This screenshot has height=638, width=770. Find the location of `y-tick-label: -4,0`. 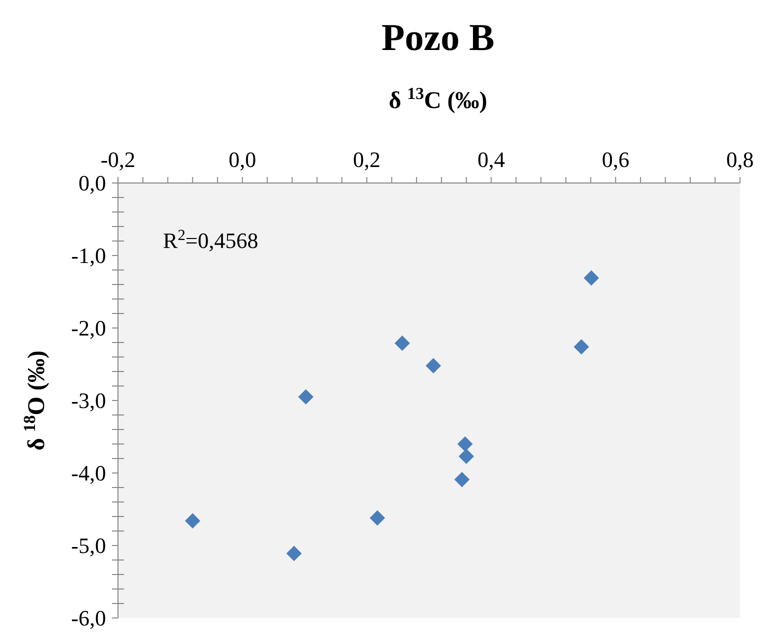

y-tick-label: -4,0 is located at coordinates (88, 473).